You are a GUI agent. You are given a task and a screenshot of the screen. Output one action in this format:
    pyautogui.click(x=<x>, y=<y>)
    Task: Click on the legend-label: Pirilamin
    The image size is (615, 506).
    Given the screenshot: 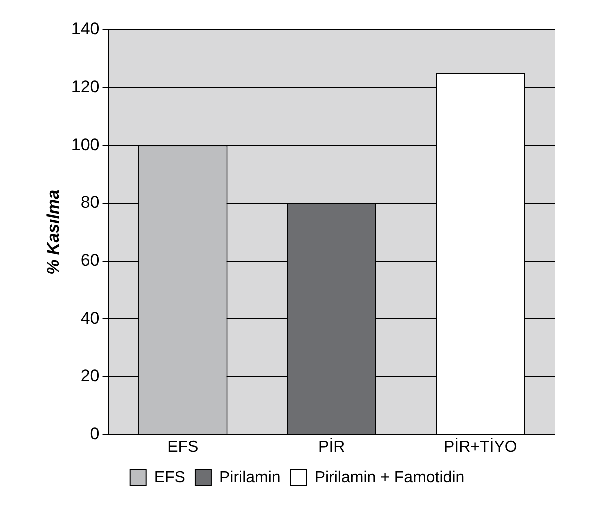 What is the action you would take?
    pyautogui.click(x=250, y=477)
    